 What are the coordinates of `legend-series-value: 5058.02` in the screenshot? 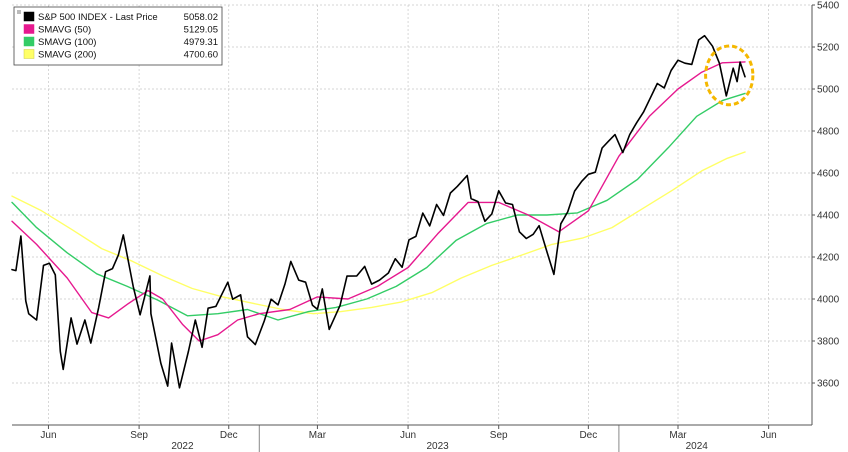 It's located at (201, 17).